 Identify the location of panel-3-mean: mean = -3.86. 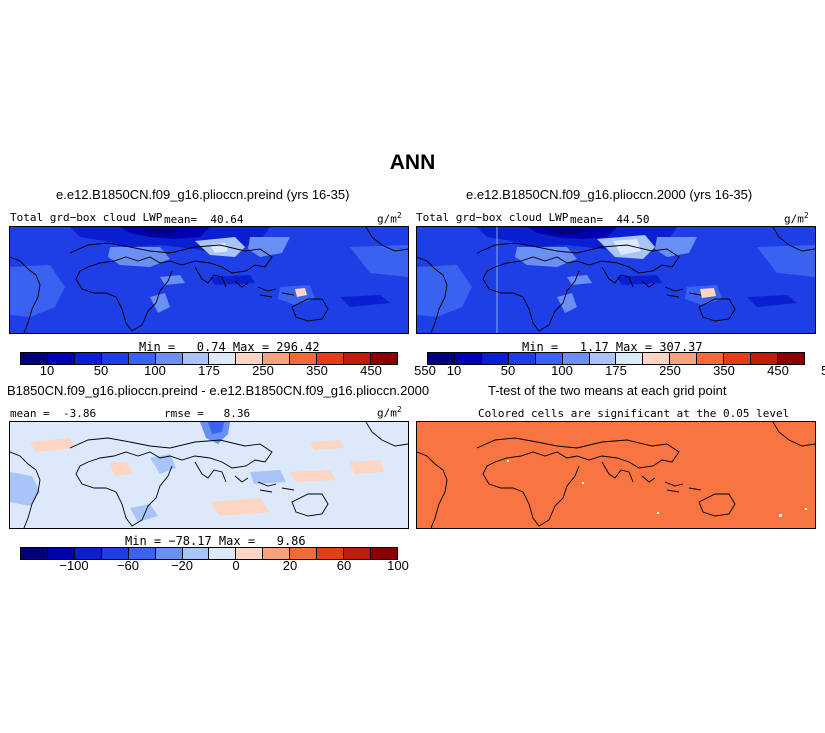
(53, 413).